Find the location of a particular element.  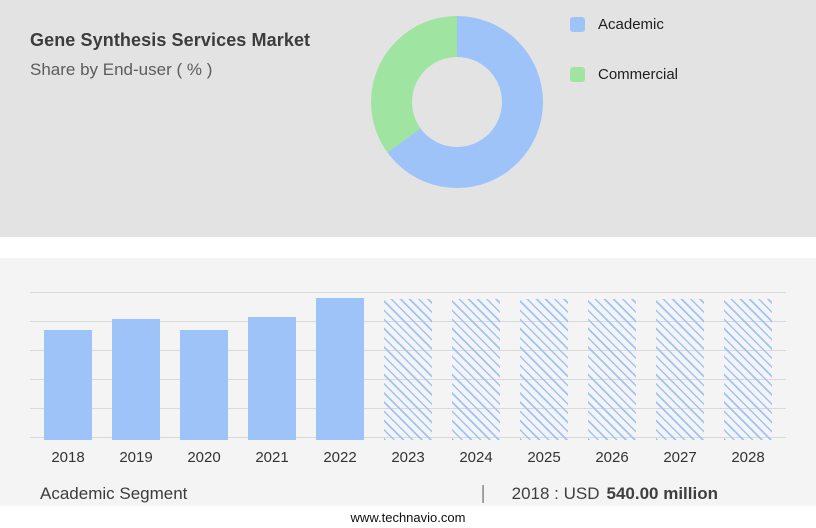

page-title: Gene Synthesis Services Market is located at coordinates (170, 40).